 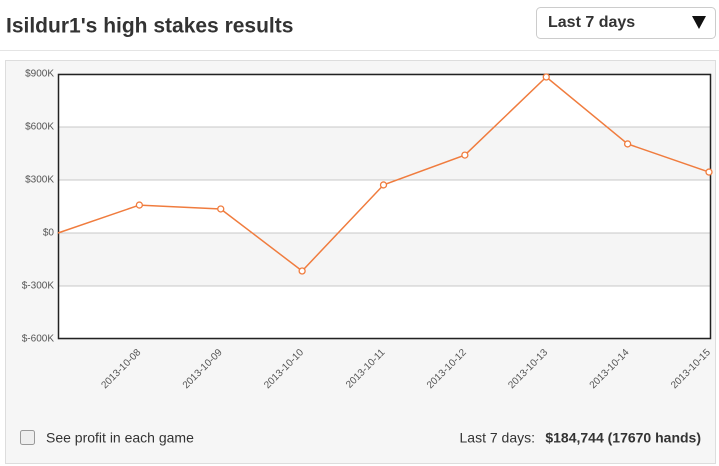 I want to click on y-tick-label: $0, so click(x=49, y=233).